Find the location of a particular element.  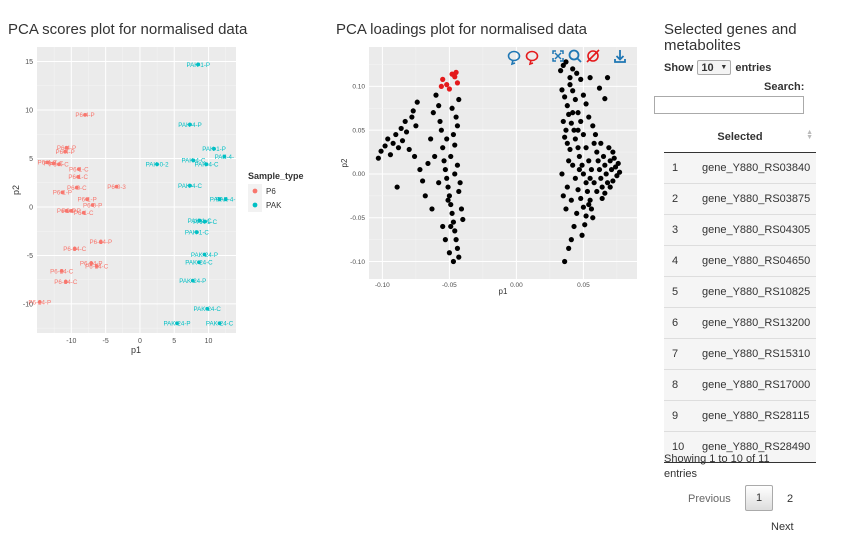

lasso-red-icon is located at coordinates (532, 58).